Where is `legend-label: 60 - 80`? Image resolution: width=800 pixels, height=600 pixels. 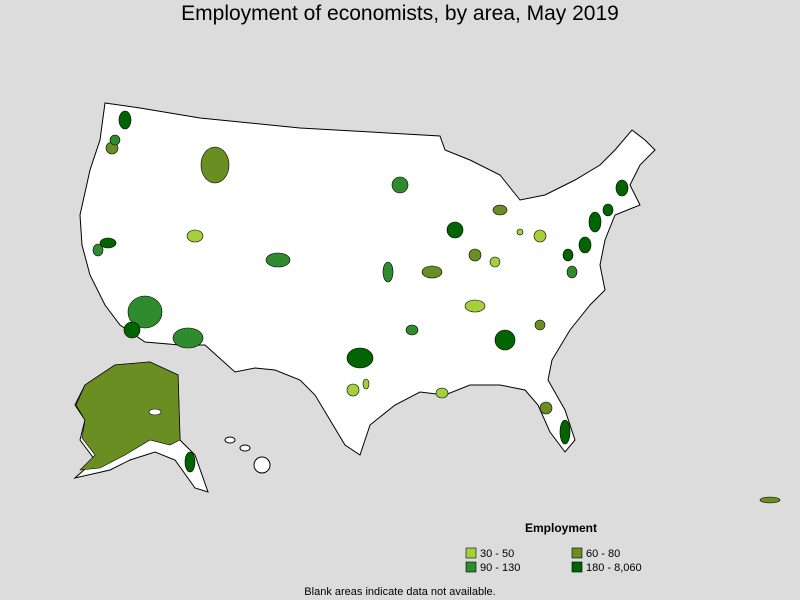 legend-label: 60 - 80 is located at coordinates (603, 554).